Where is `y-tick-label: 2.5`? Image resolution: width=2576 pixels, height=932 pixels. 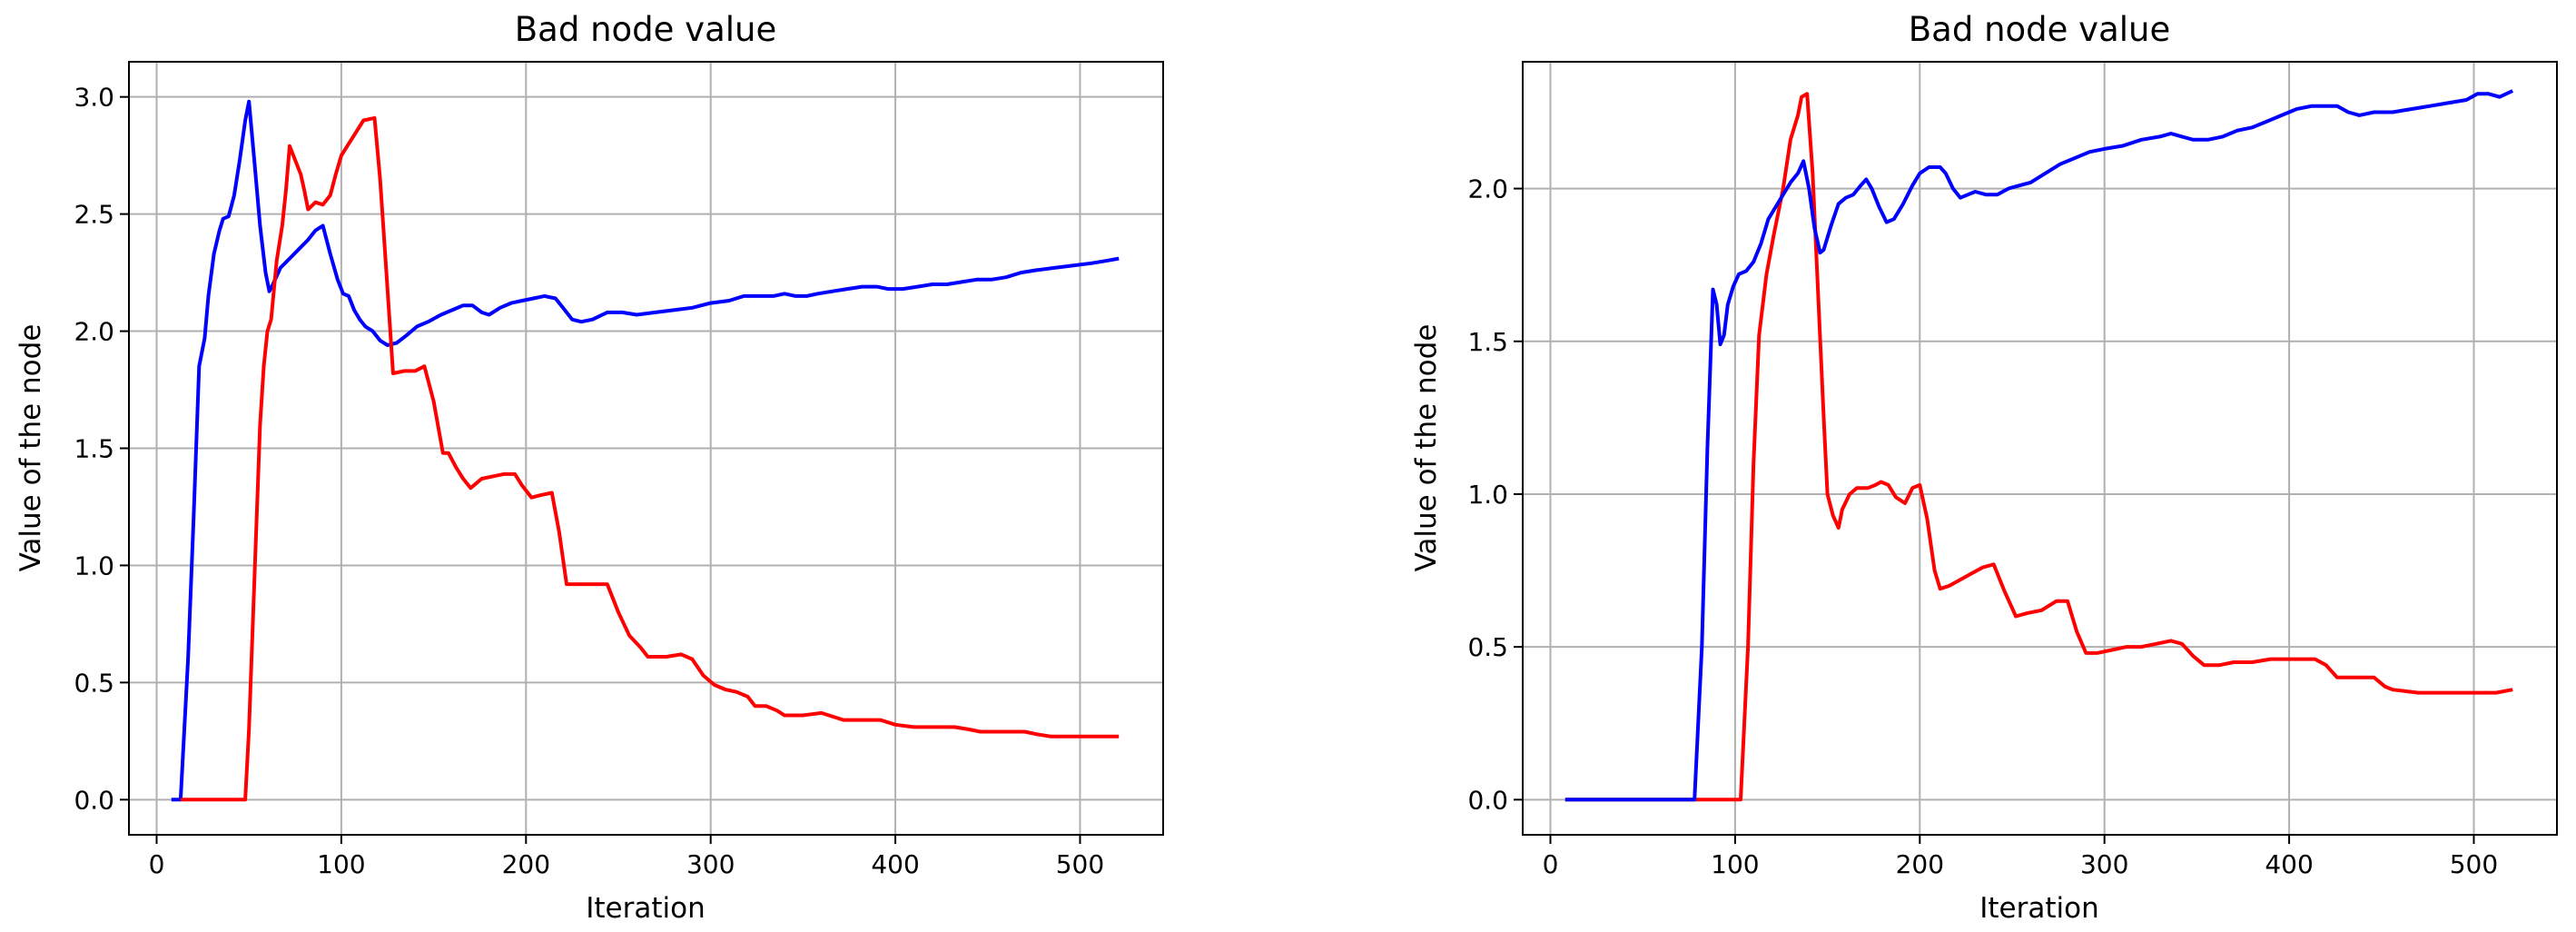 y-tick-label: 2.5 is located at coordinates (94, 215).